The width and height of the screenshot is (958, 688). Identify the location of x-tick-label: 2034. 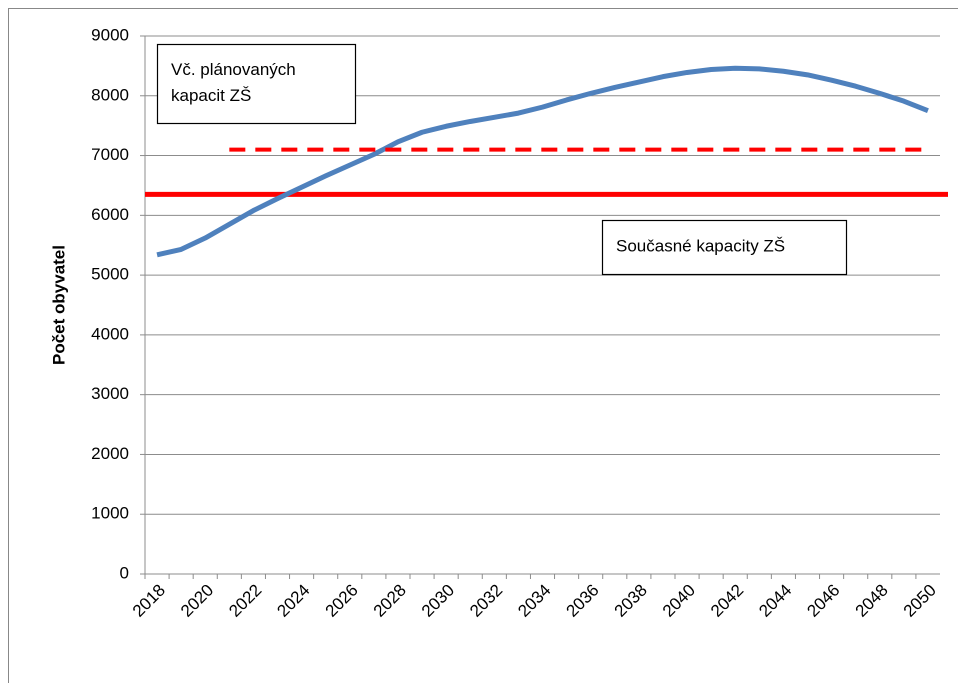
(534, 601).